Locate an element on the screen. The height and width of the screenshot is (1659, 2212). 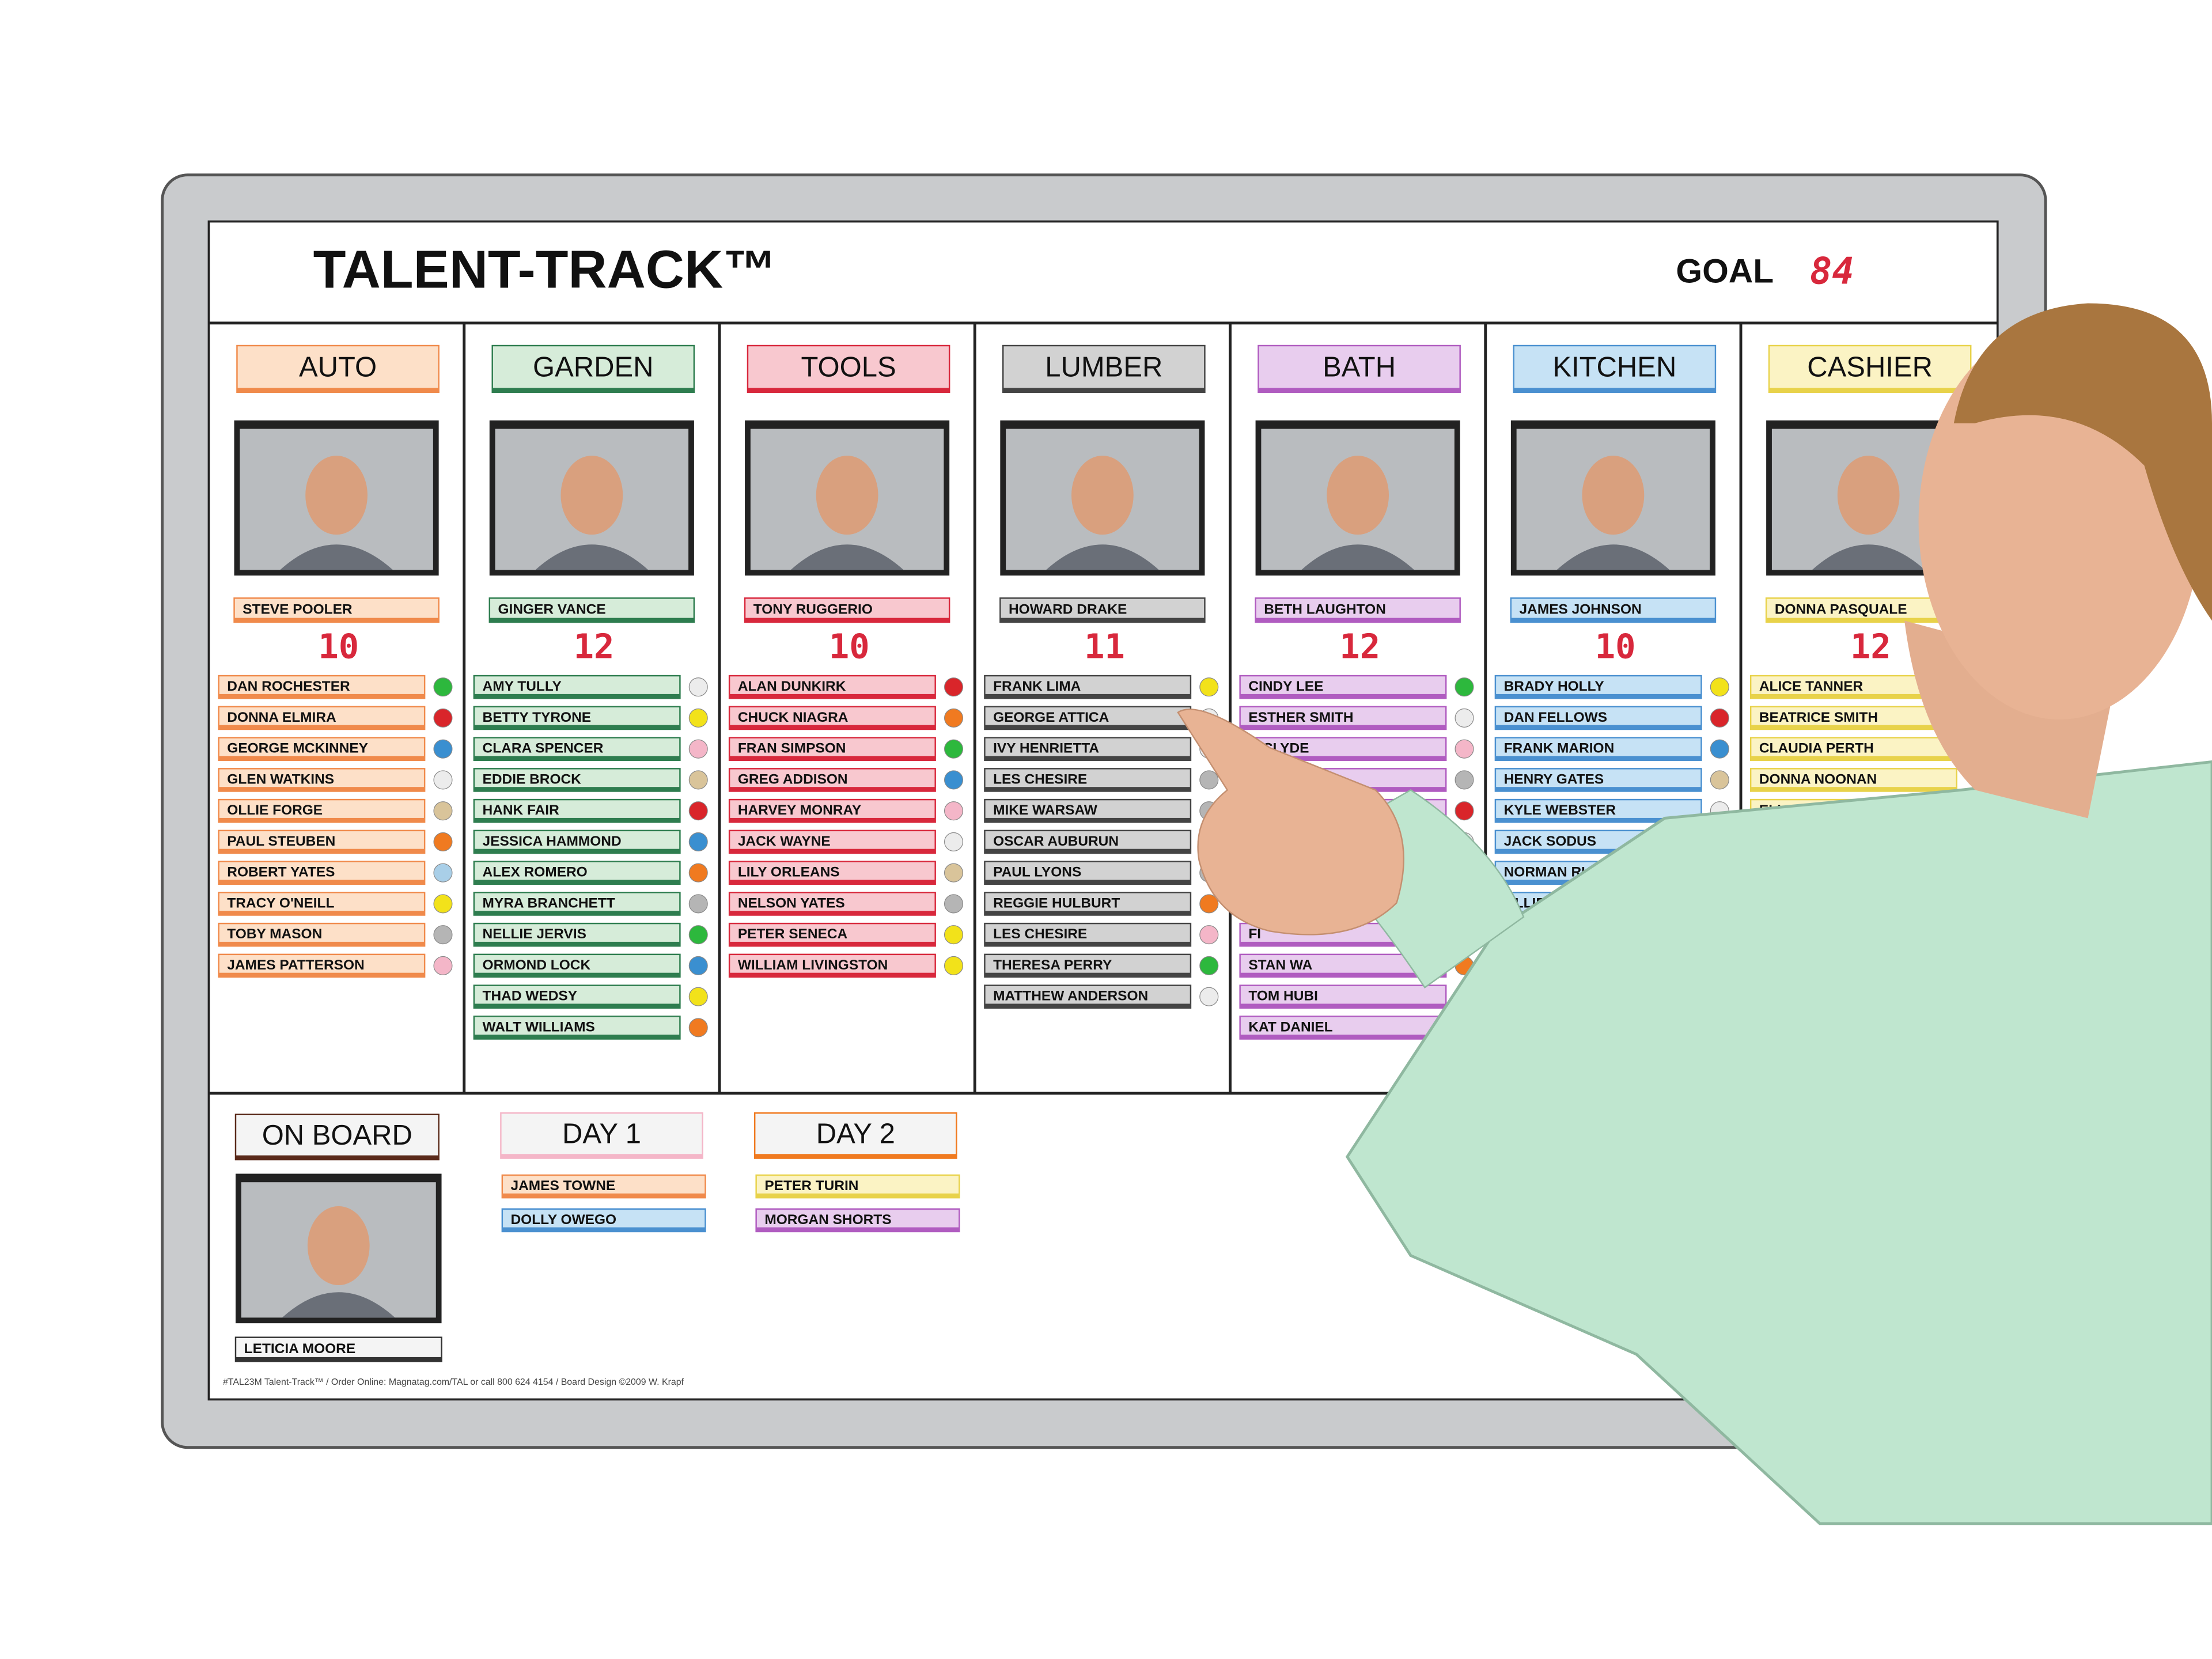
member: CINDY LEE is located at coordinates (1285, 686).